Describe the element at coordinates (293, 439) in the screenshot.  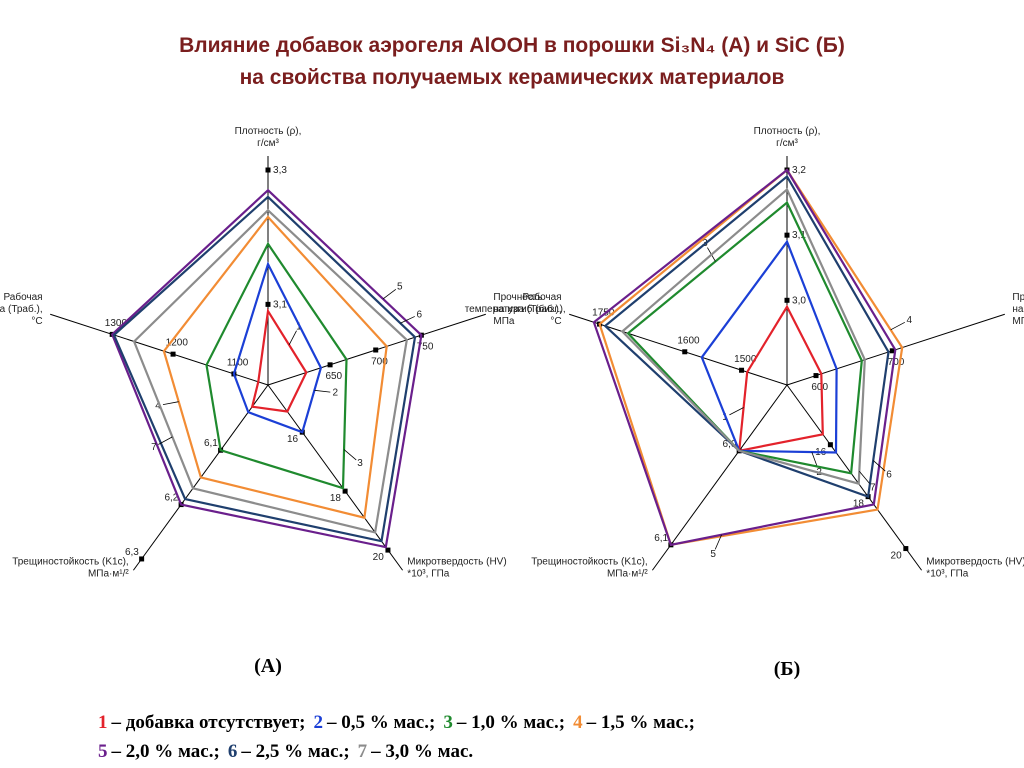
I see `tick-label: 16` at that location.